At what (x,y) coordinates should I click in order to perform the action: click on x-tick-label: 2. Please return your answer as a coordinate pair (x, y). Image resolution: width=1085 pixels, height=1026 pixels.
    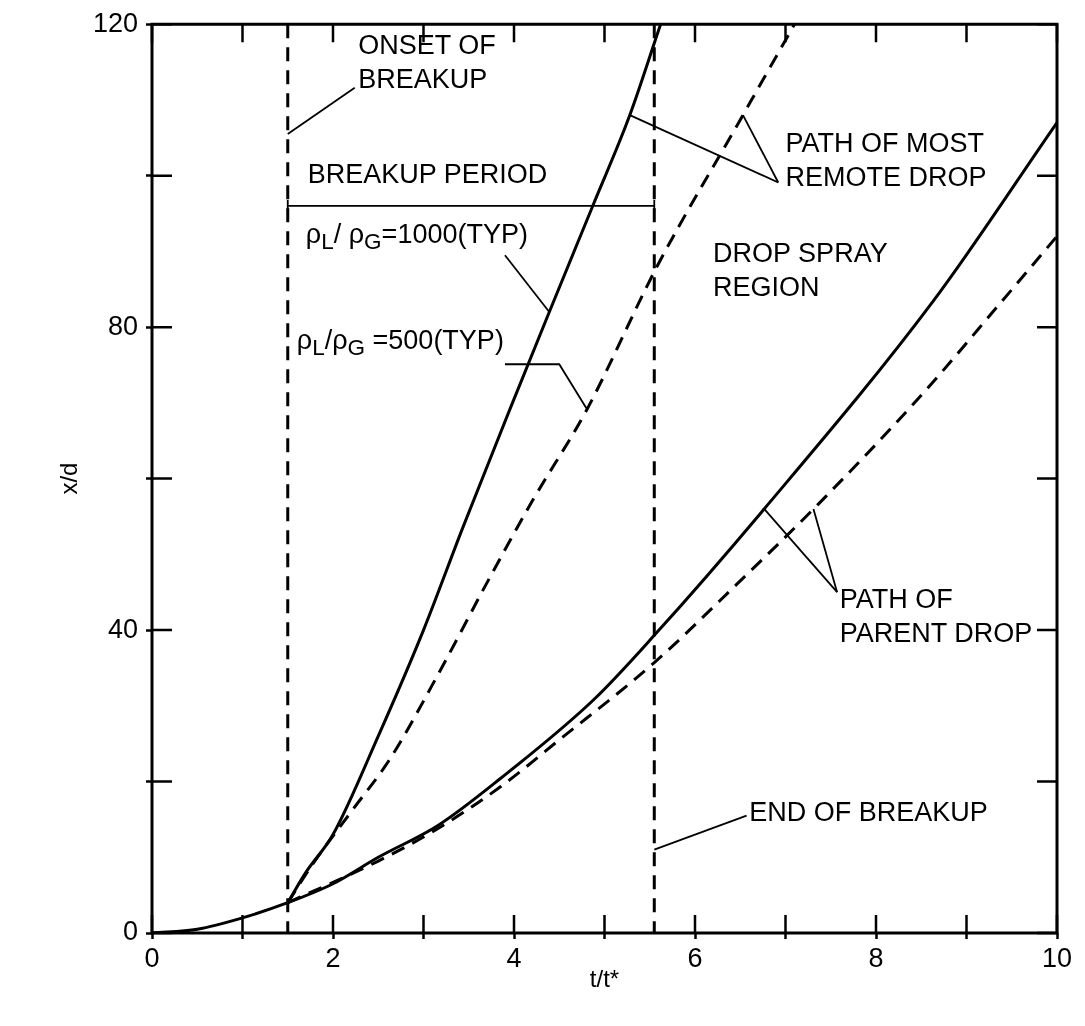
    Looking at the image, I should click on (333, 957).